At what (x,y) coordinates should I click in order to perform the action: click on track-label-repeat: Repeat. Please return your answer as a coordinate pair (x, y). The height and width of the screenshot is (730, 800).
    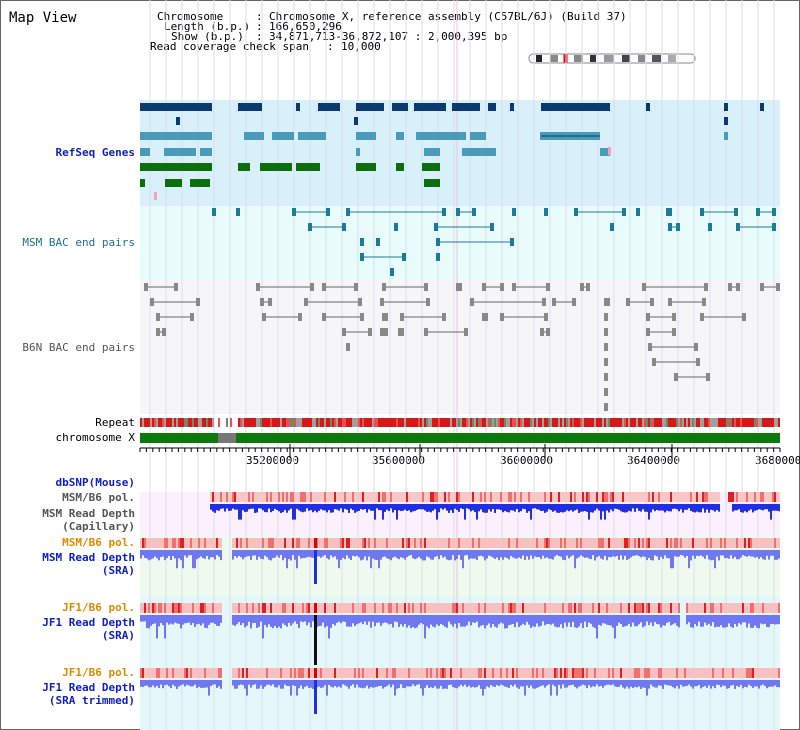
    Looking at the image, I should click on (115, 422).